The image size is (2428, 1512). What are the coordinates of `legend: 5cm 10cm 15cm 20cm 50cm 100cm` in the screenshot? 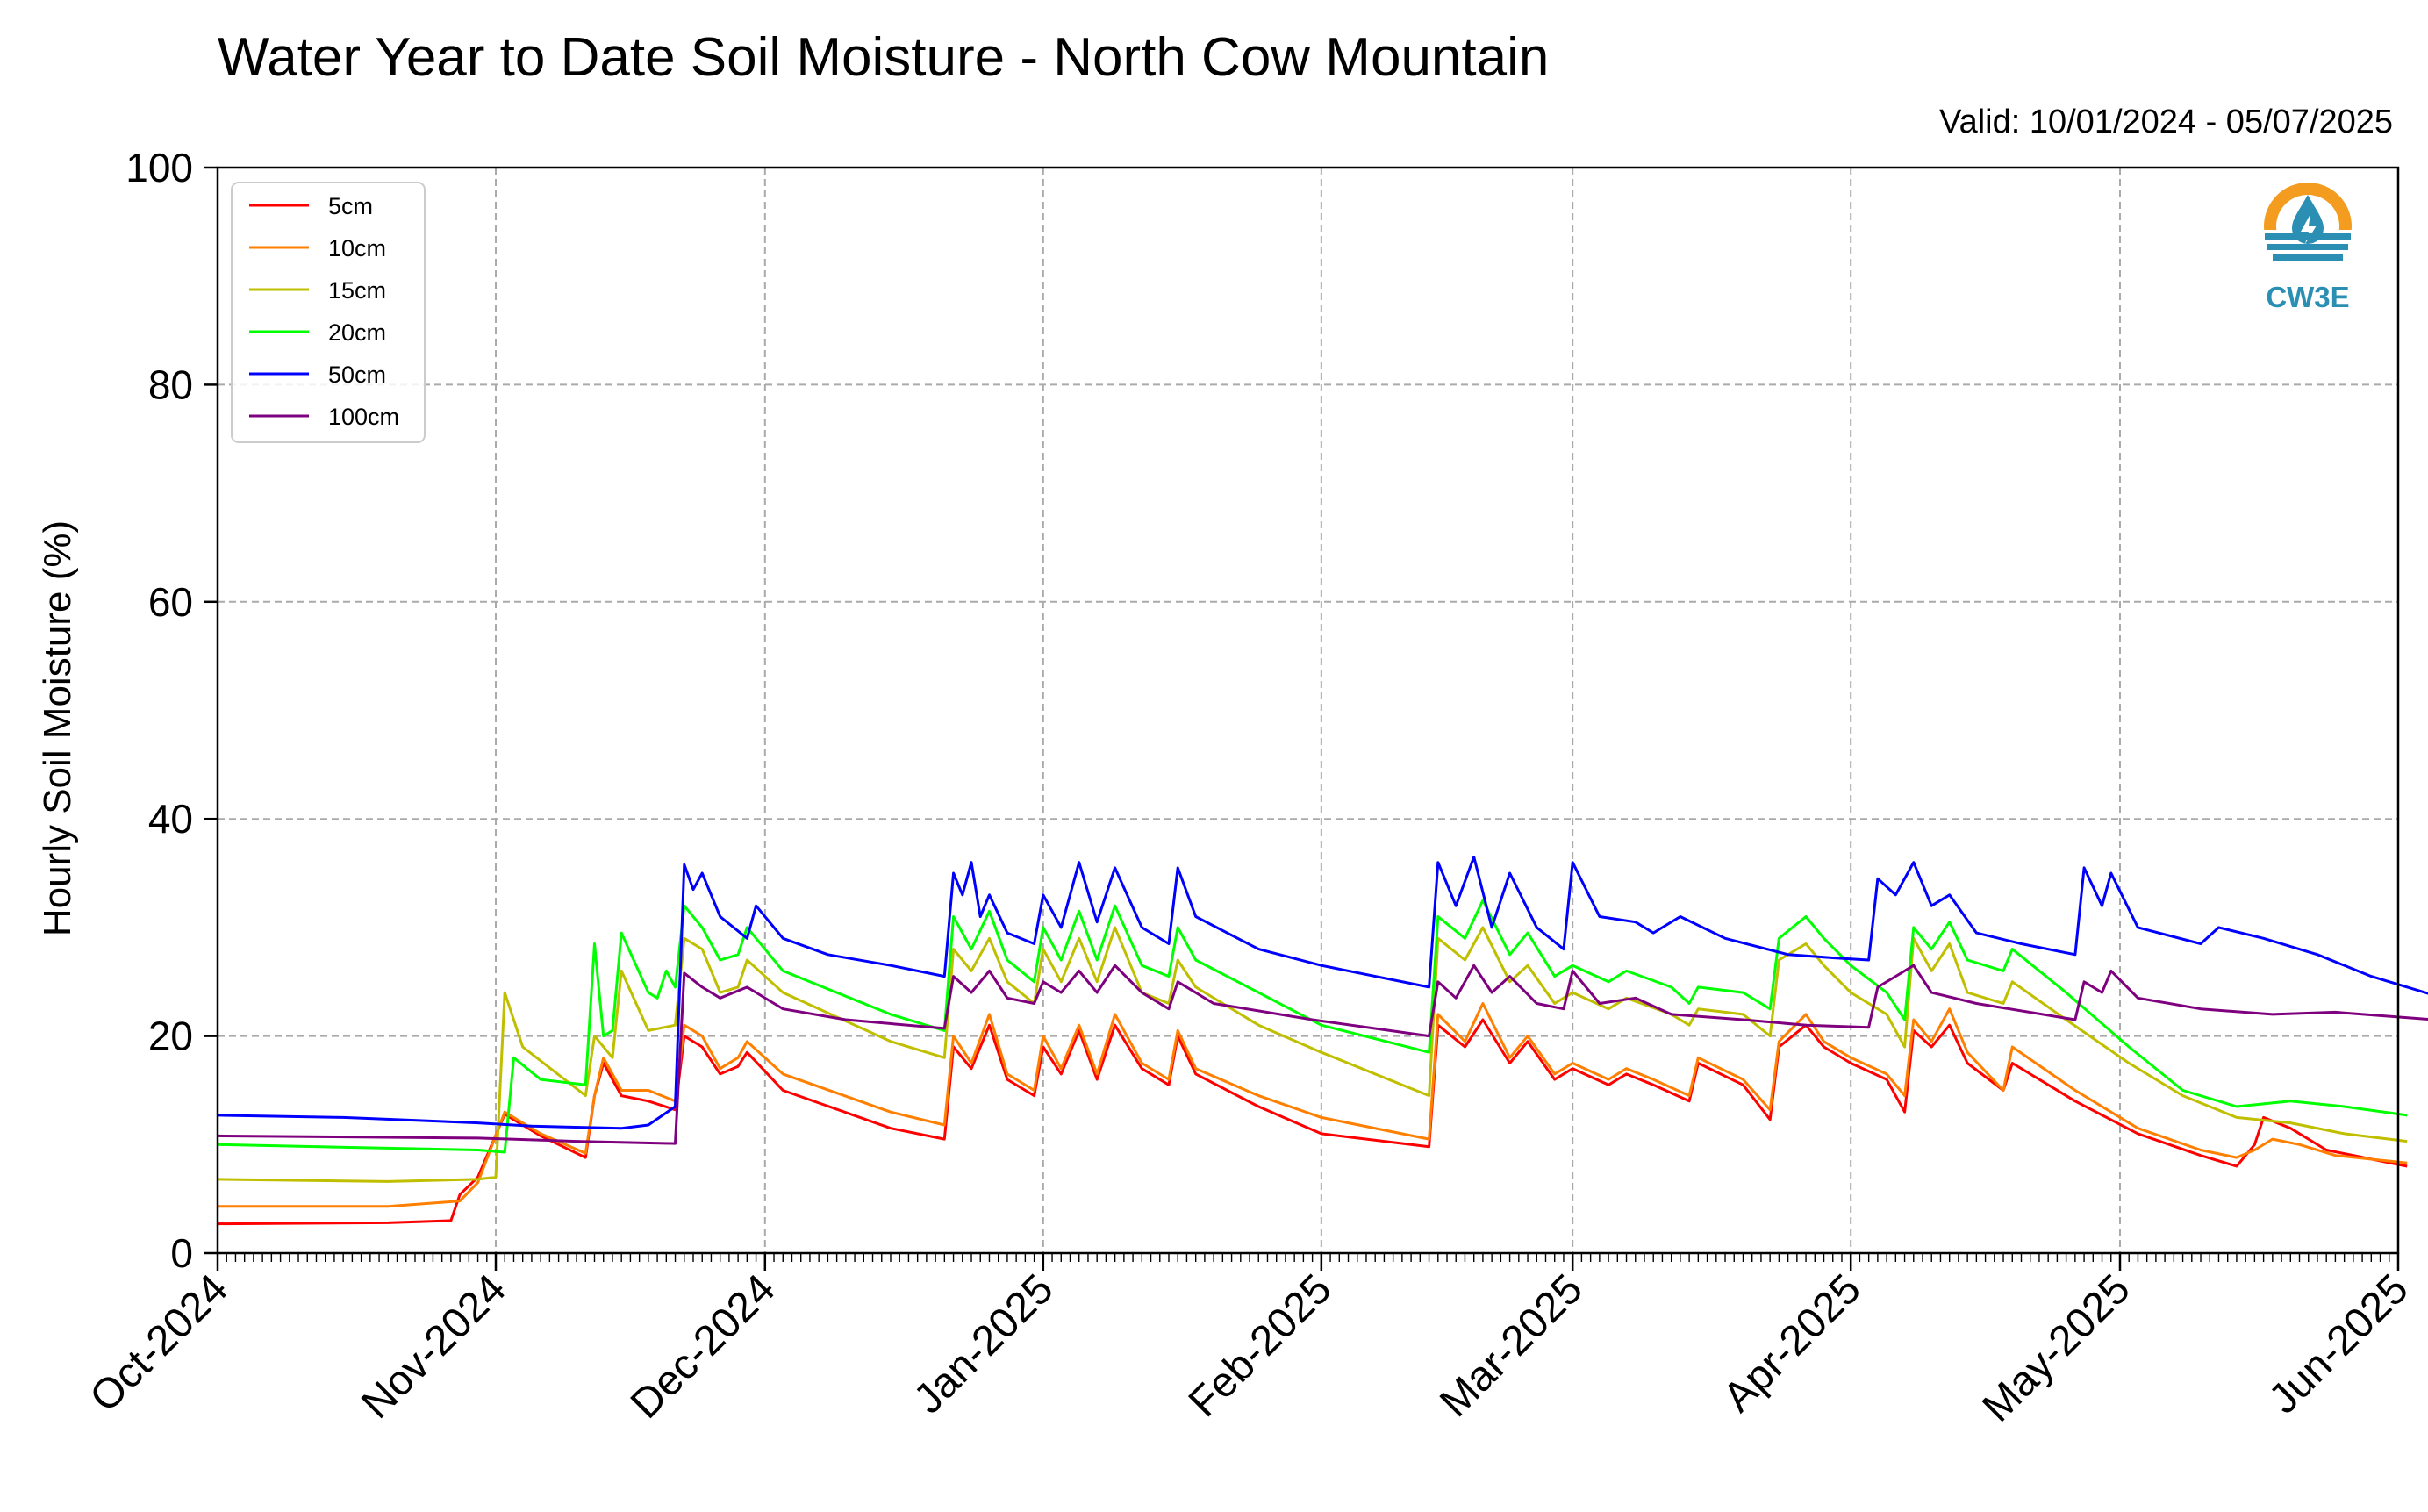 It's located at (328, 313).